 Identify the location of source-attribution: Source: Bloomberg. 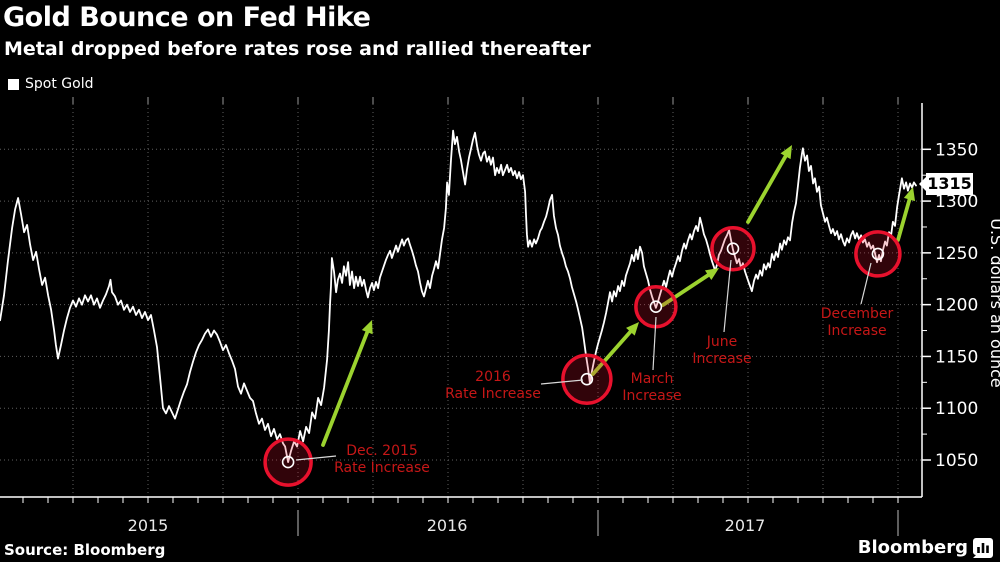
(85, 550).